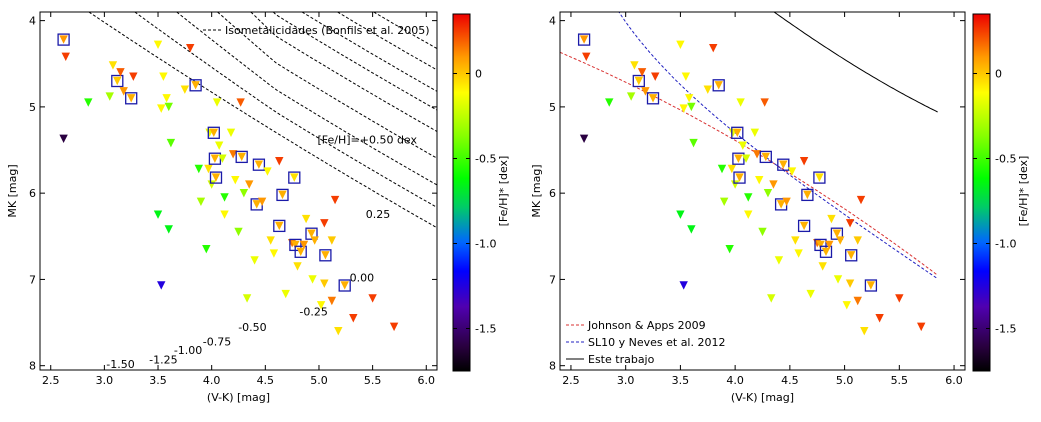 This screenshot has width=1041, height=422. What do you see at coordinates (1005, 159) in the screenshot?
I see `colorbar-tick-label: -0.5` at bounding box center [1005, 159].